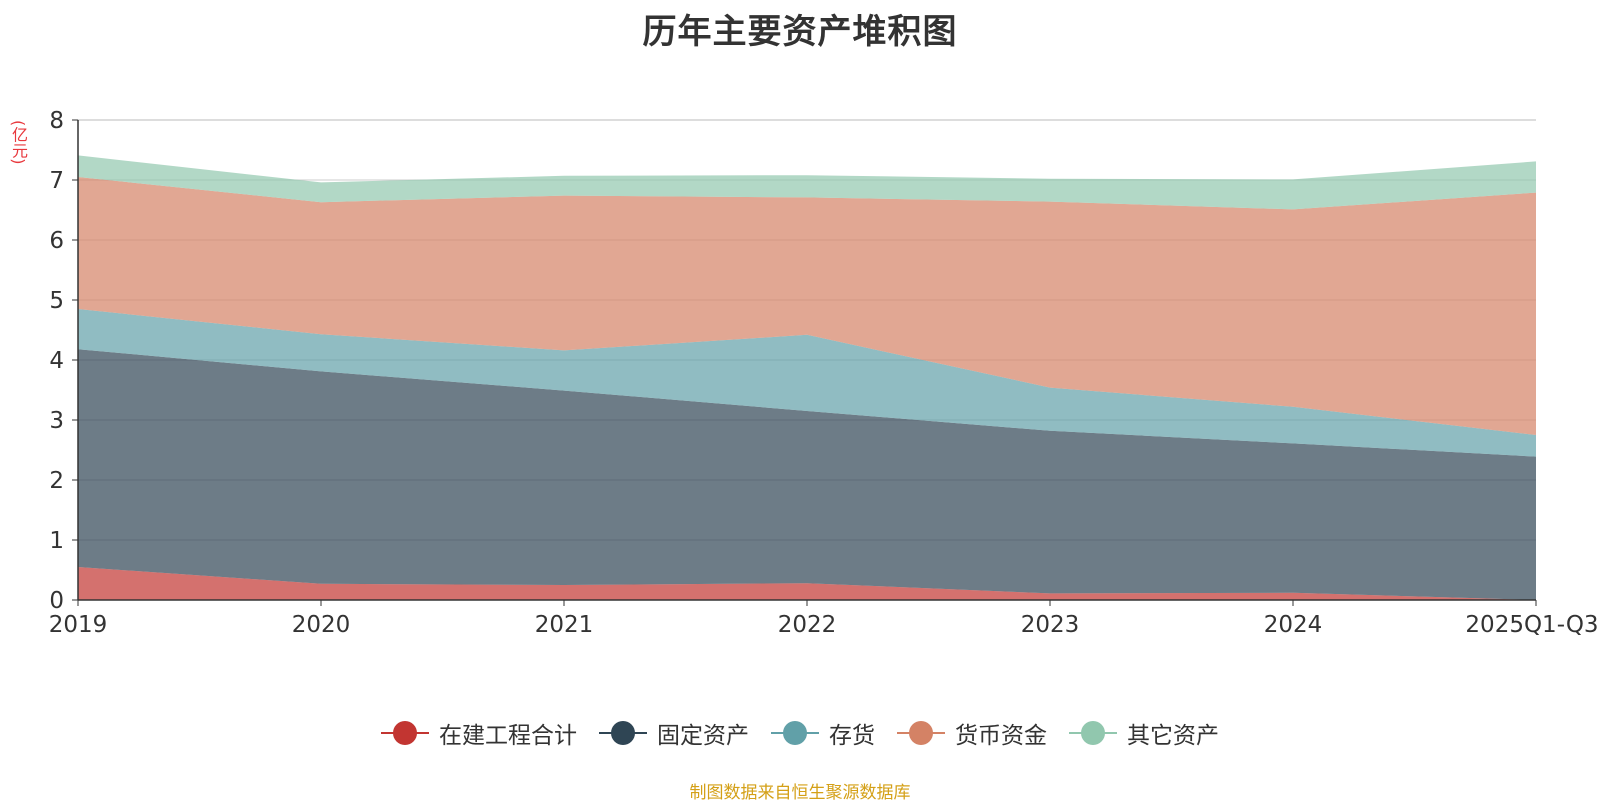  Describe the element at coordinates (78, 625) in the screenshot. I see `x-tick-label: 2019` at that location.